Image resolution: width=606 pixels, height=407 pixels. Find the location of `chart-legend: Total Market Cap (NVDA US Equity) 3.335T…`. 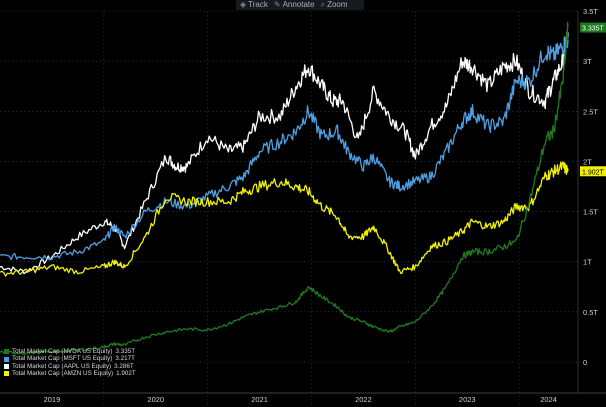

chart-legend: Total Market Cap (NVDA US Equity) 3.335T… is located at coordinates (70, 363).